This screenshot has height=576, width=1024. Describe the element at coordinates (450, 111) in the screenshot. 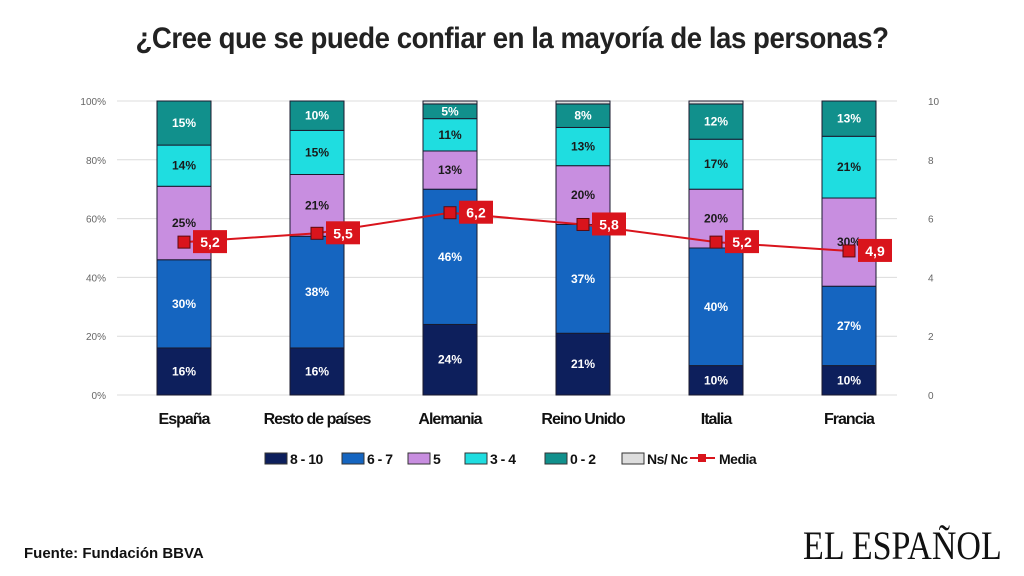

I see `data-label: 5%` at that location.